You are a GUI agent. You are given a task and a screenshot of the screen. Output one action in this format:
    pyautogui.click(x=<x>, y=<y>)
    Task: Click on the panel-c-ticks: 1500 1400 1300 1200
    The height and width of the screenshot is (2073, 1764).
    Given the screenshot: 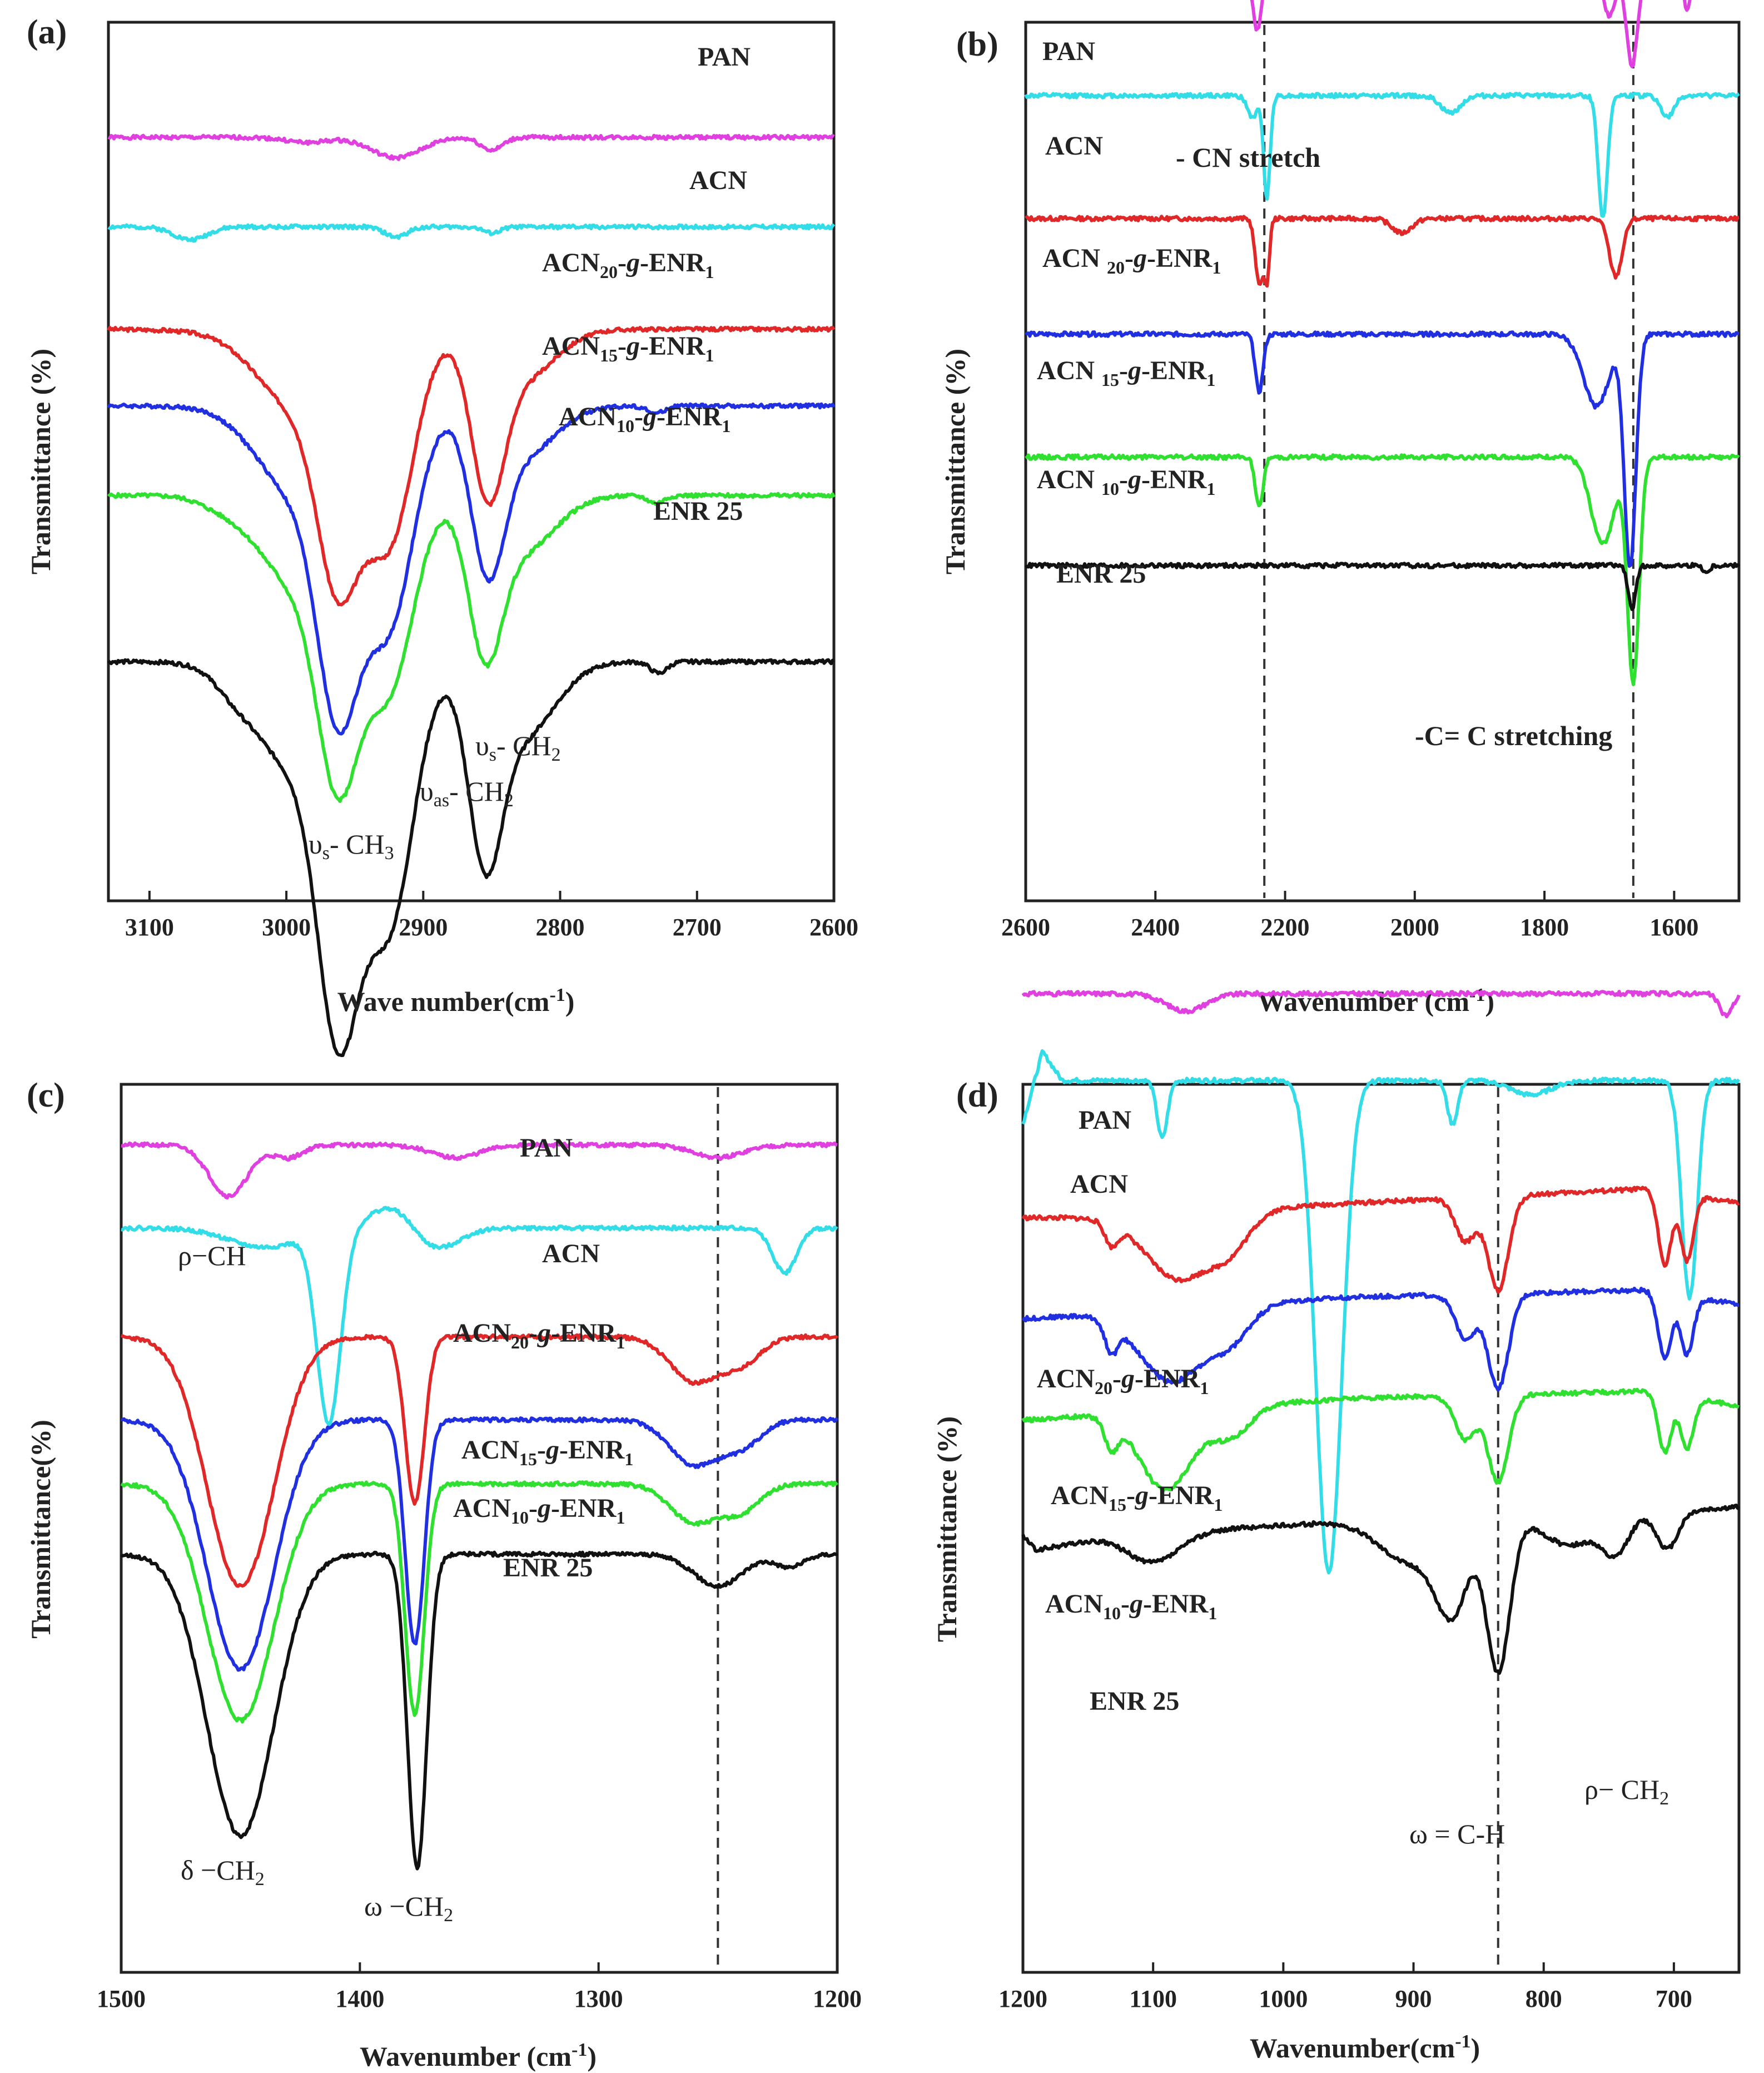 What is the action you would take?
    pyautogui.click(x=479, y=1987)
    